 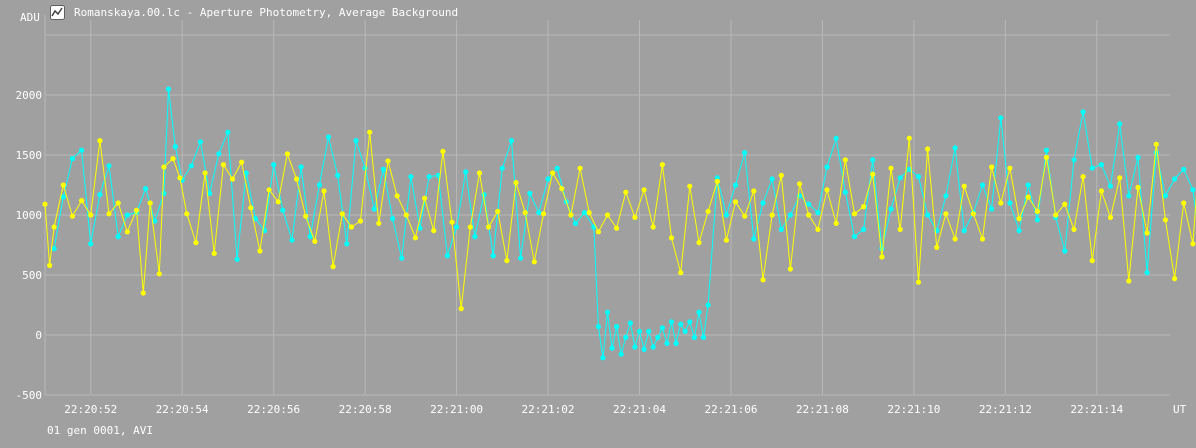 I want to click on x-tick-label: 22:20:54, so click(x=182, y=409).